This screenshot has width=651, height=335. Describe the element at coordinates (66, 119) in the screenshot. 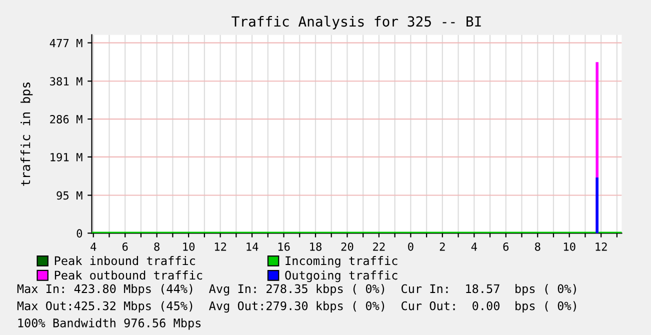

I see `y-tick-label: 286 M` at that location.